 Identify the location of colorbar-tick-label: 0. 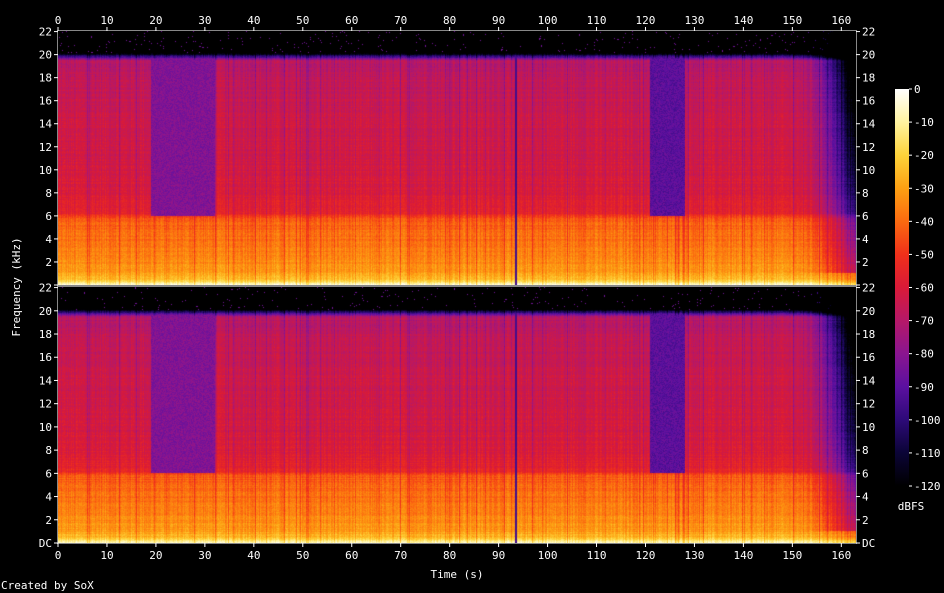
(917, 89).